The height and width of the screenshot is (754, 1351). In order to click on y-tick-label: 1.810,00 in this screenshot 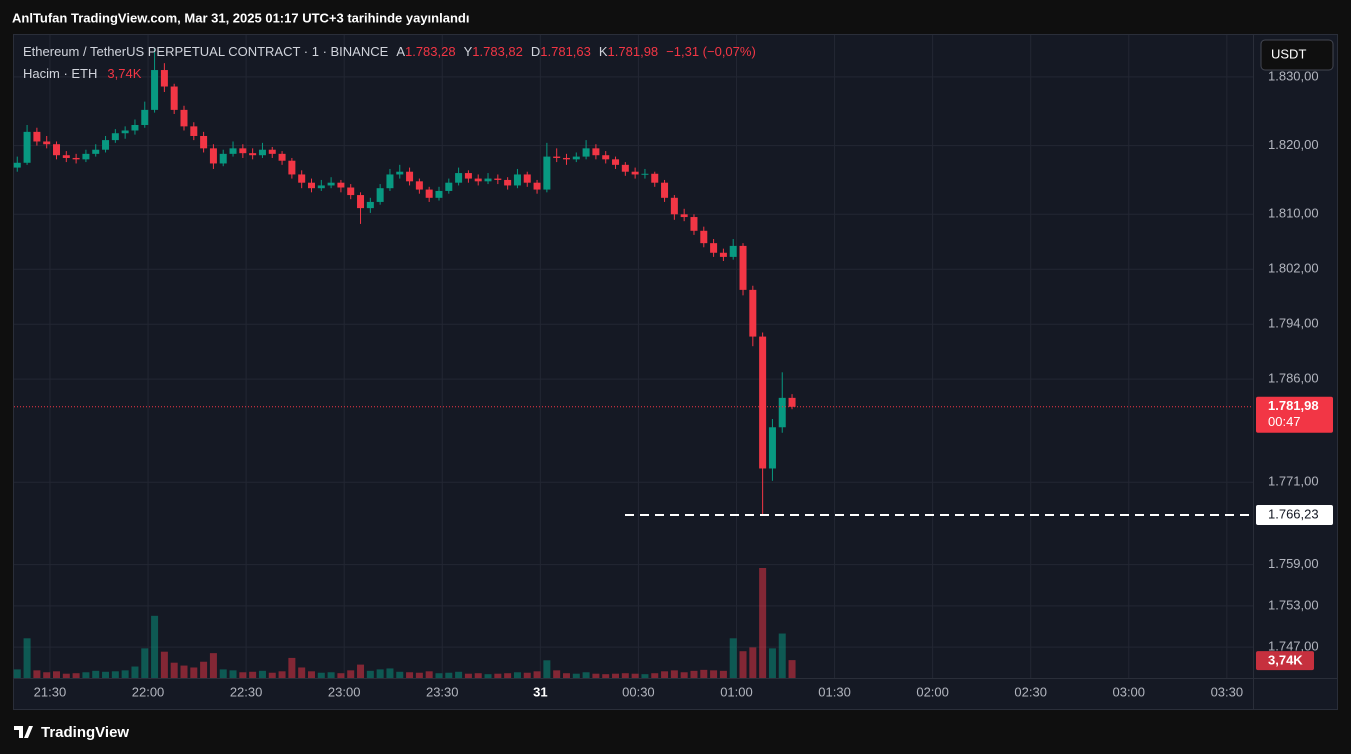, I will do `click(1293, 213)`.